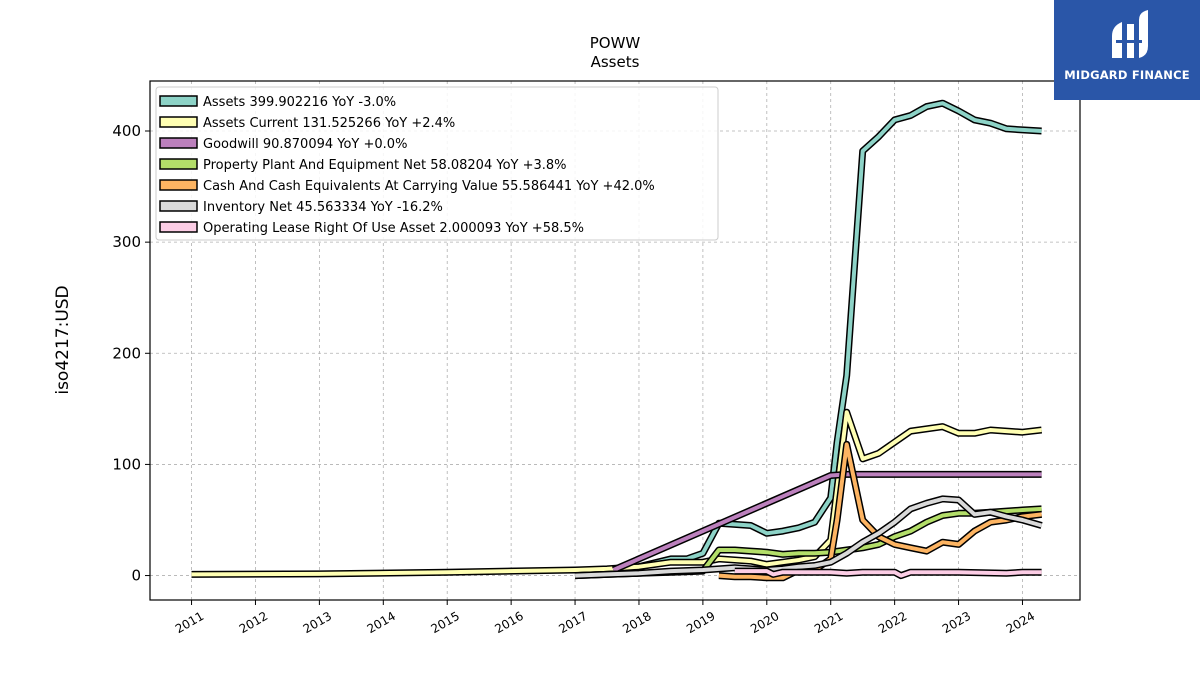 The height and width of the screenshot is (675, 1200). I want to click on x-tick-label: 2022, so click(892, 622).